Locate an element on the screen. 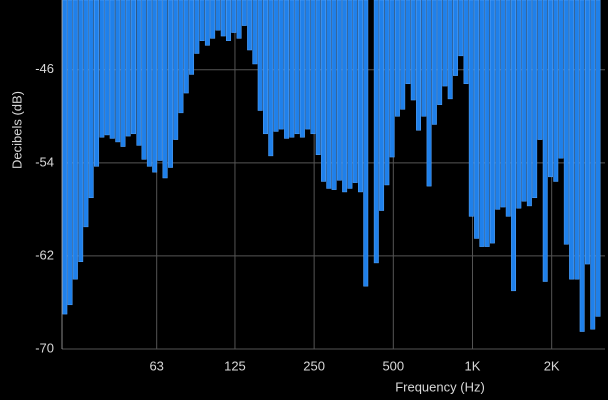  x-tick-label: 2K is located at coordinates (552, 365).